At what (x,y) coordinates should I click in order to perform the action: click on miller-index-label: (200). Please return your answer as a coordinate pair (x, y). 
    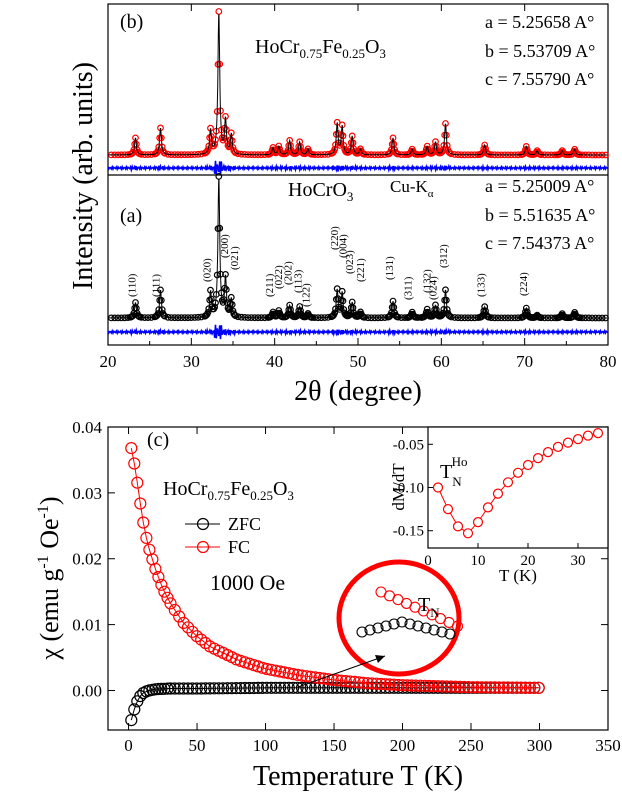
    Looking at the image, I should click on (225, 246).